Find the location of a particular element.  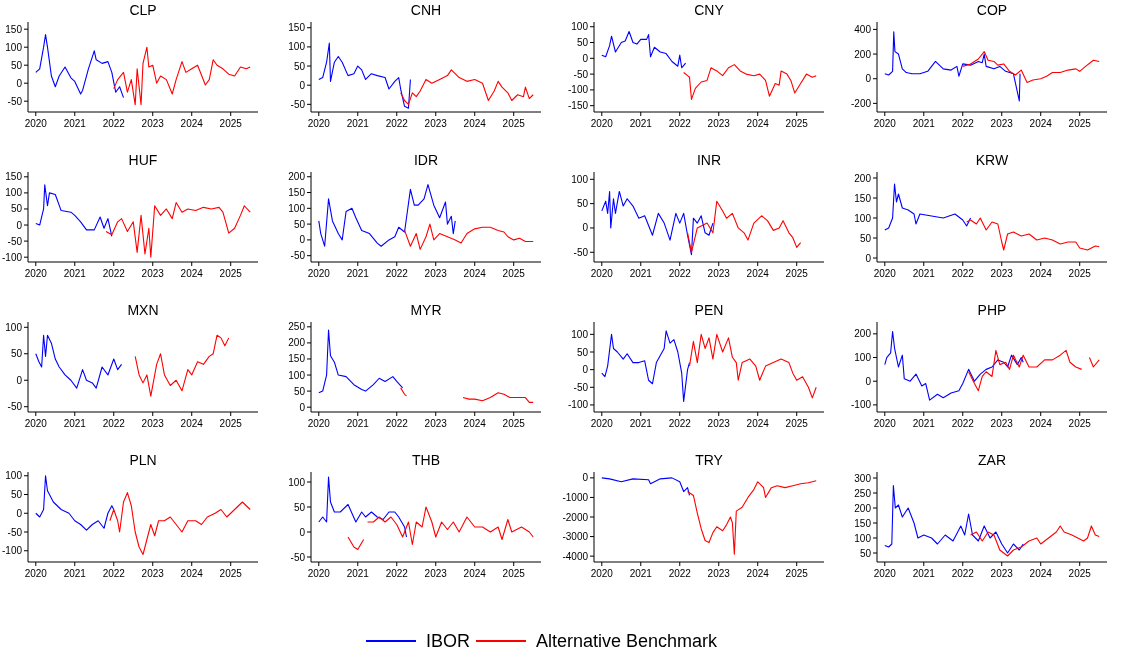

chart-title: ZAR is located at coordinates (992, 460).